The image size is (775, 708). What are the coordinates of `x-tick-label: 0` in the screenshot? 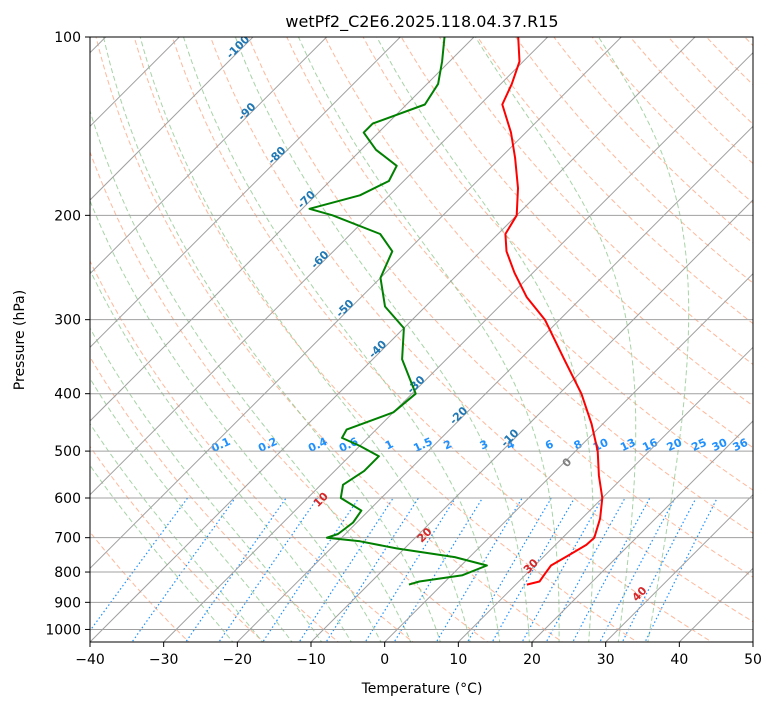 It's located at (384, 660).